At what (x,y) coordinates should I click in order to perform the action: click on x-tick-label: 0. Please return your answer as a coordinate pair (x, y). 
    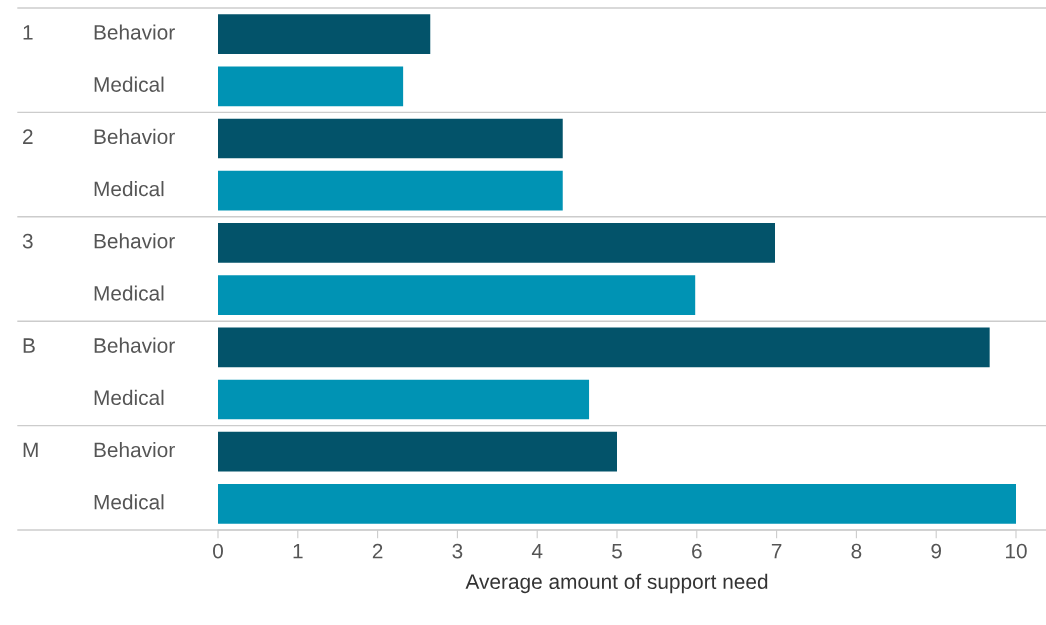
    Looking at the image, I should click on (218, 551).